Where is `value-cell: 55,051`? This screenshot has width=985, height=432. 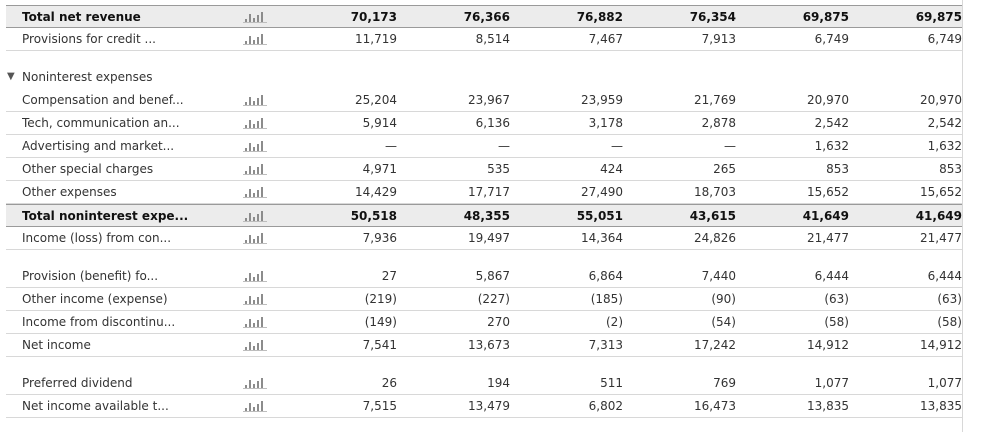
value-cell: 55,051 is located at coordinates (599, 216).